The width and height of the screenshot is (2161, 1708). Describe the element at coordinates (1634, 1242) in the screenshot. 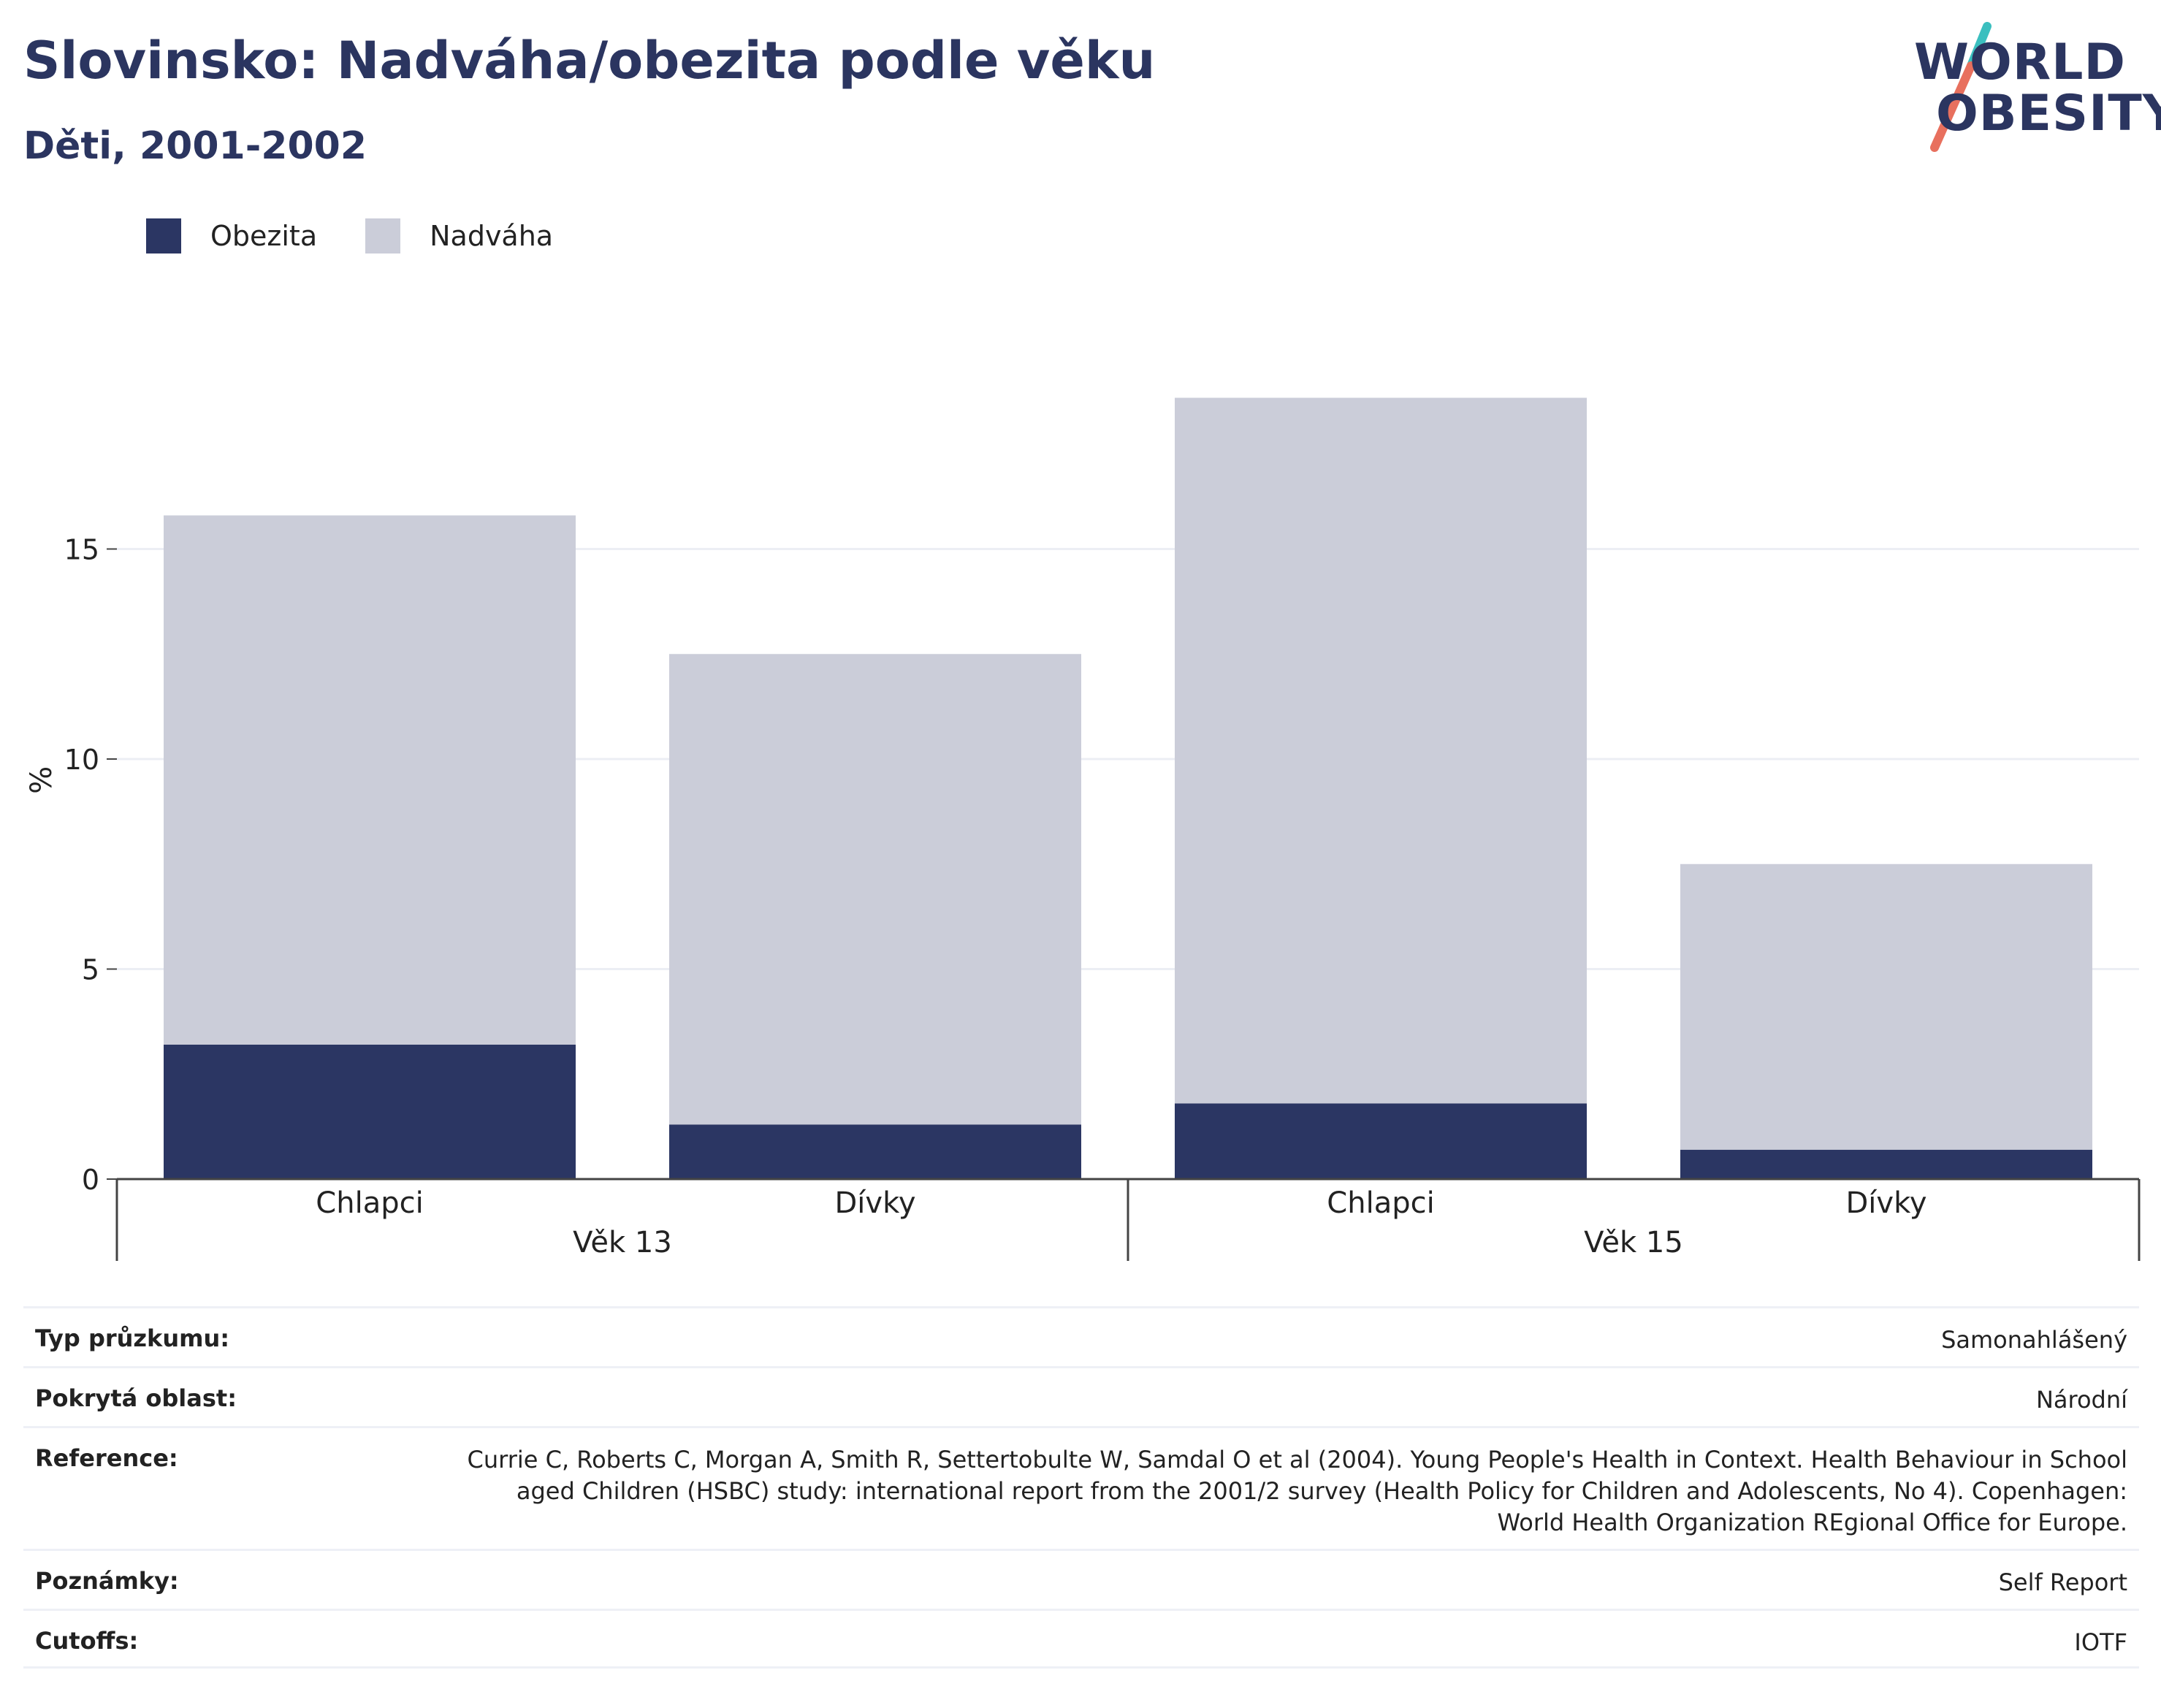

I see `group-label: Věk 15` at that location.